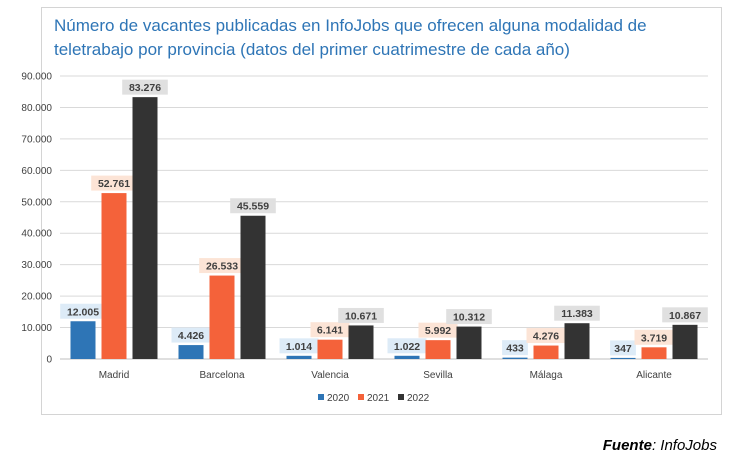  Describe the element at coordinates (627, 445) in the screenshot. I see `source-label: Fuente` at that location.